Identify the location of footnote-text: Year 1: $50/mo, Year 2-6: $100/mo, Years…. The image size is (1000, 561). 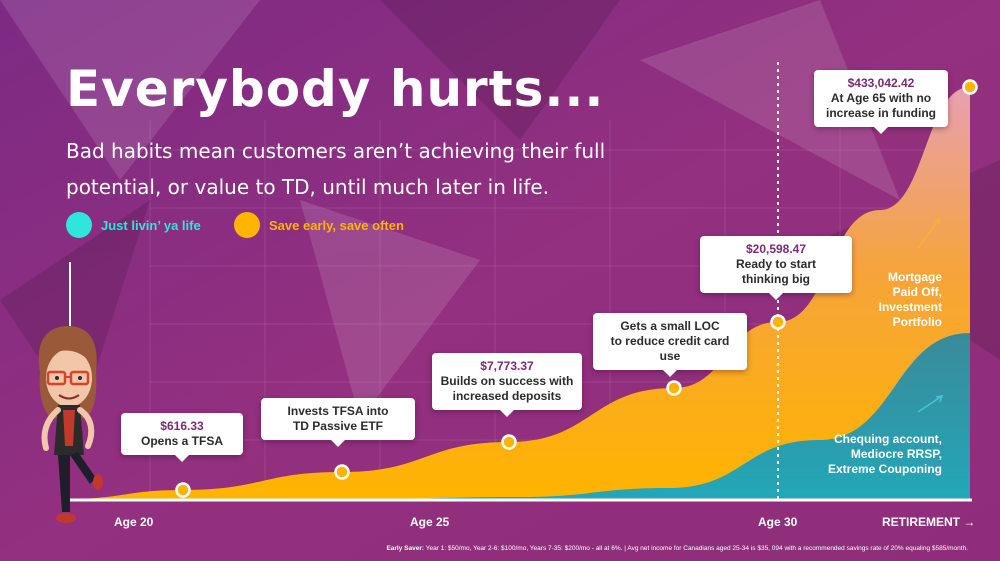
(696, 548).